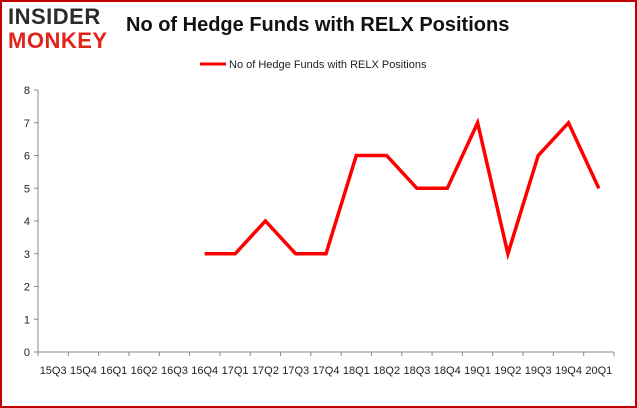  What do you see at coordinates (144, 371) in the screenshot?
I see `x-tick-label: 16Q2` at bounding box center [144, 371].